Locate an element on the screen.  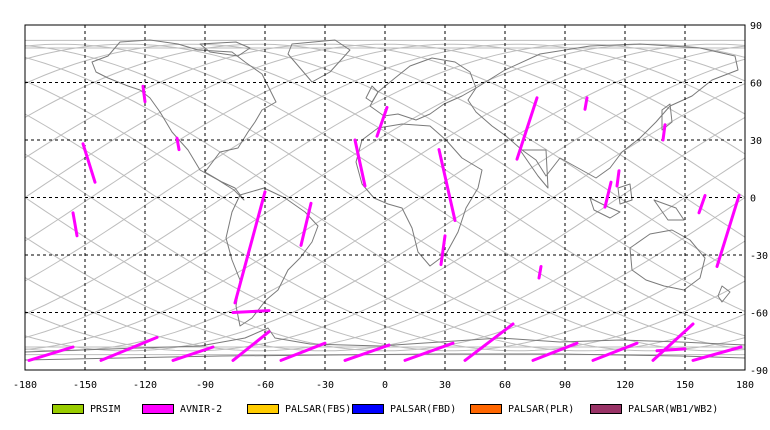
lon-tick-label: -180 is located at coordinates (25, 385).